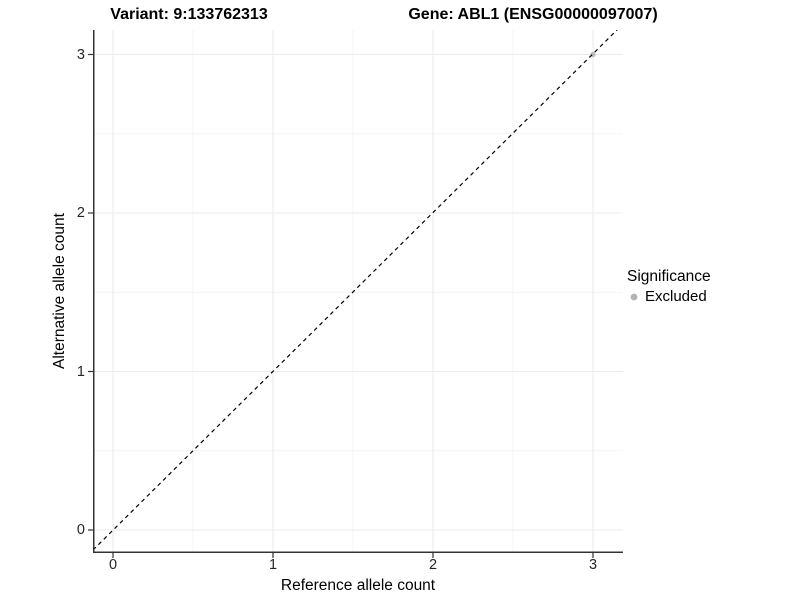 The width and height of the screenshot is (800, 600). Describe the element at coordinates (189, 14) in the screenshot. I see `chart-title-variant: Variant: 9:133762313` at that location.